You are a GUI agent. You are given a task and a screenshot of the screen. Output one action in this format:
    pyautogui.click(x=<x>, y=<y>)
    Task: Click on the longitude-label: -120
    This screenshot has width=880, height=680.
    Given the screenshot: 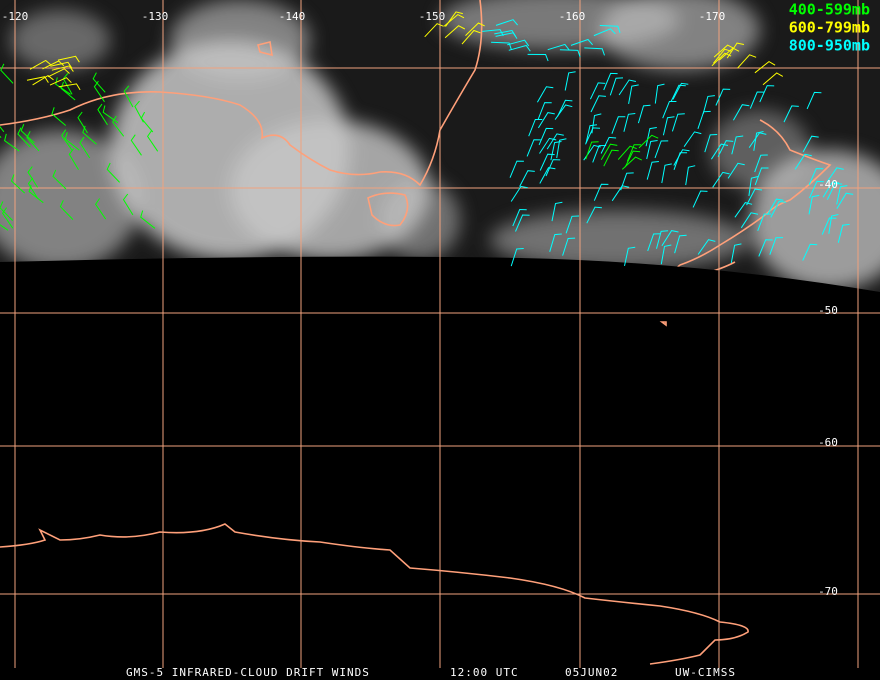 What is the action you would take?
    pyautogui.click(x=15, y=16)
    